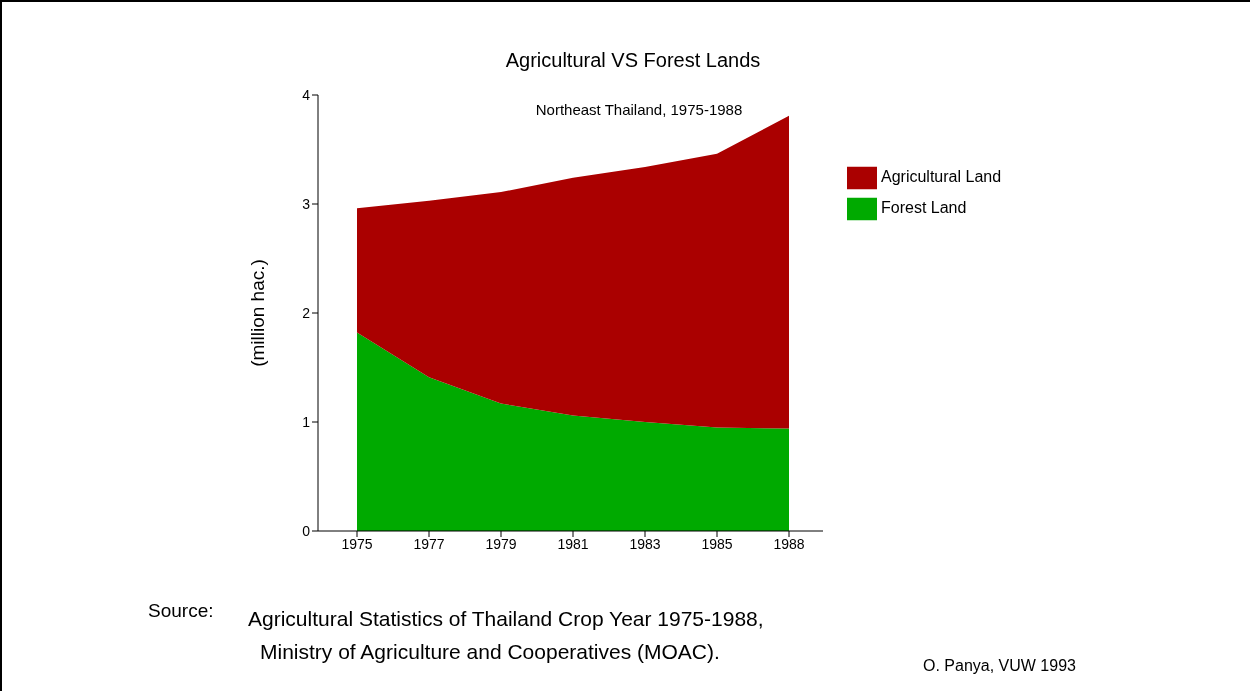 Image resolution: width=1250 pixels, height=691 pixels. What do you see at coordinates (181, 611) in the screenshot?
I see `source-note: Source:` at bounding box center [181, 611].